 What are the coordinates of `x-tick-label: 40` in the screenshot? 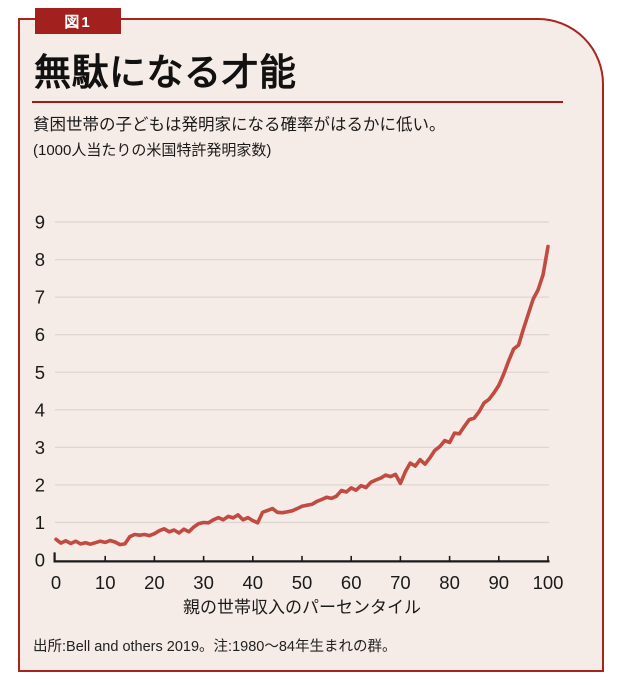 It's located at (253, 582).